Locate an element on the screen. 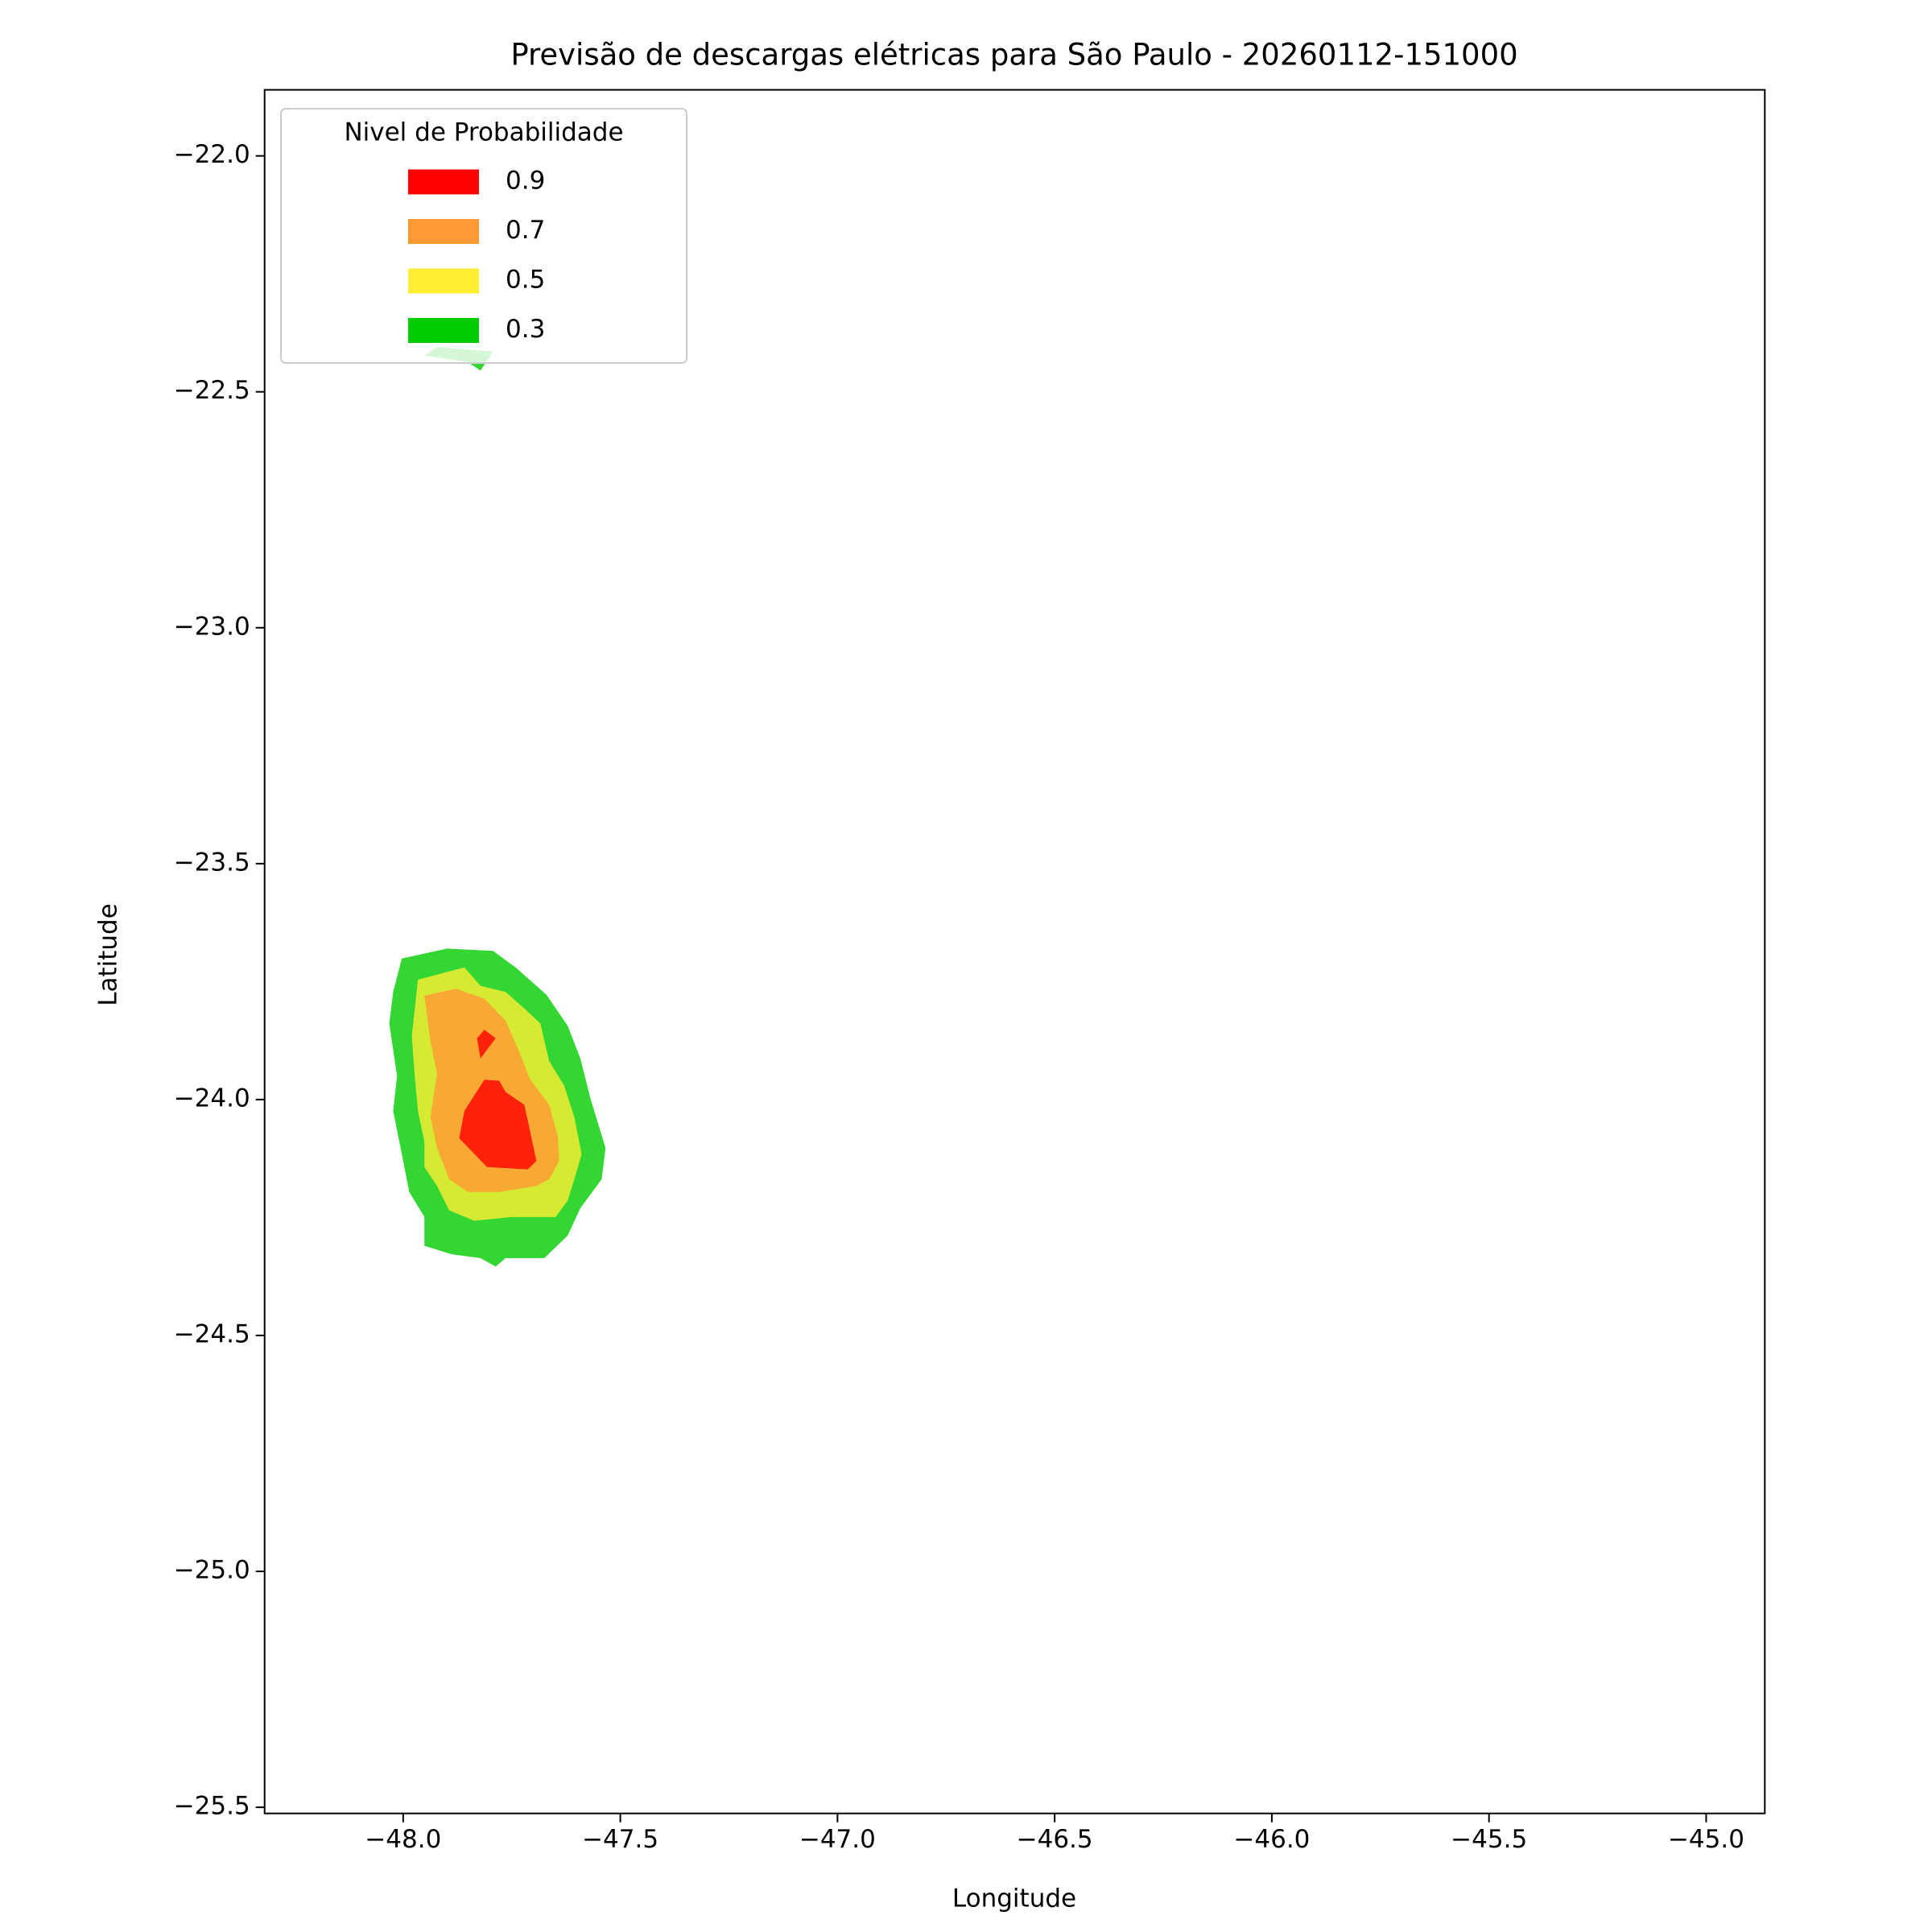 The image size is (1932, 1932). x-tick-label: −46.5 is located at coordinates (1055, 1839).